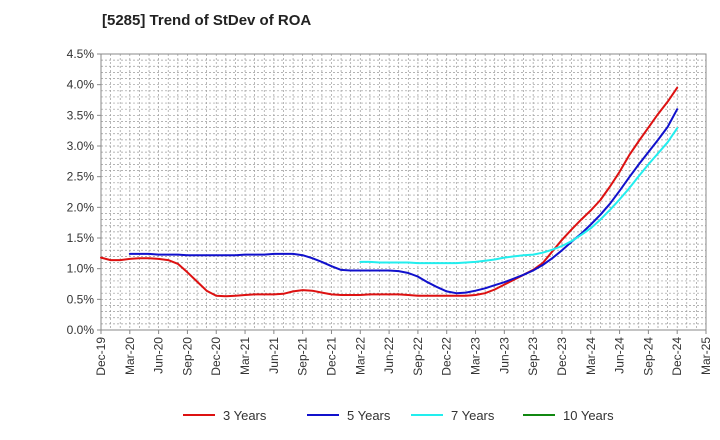  What do you see at coordinates (706, 356) in the screenshot?
I see `x-tick-label: Mar-25` at bounding box center [706, 356].